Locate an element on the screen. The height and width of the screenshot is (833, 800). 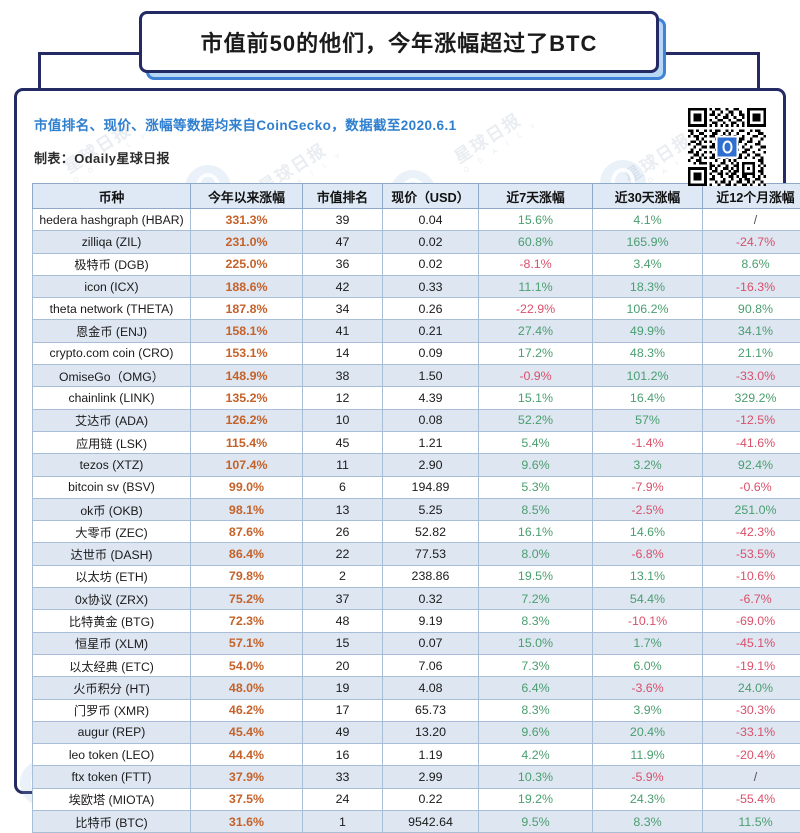
cell-r0-c6: / is located at coordinates (751, 220).